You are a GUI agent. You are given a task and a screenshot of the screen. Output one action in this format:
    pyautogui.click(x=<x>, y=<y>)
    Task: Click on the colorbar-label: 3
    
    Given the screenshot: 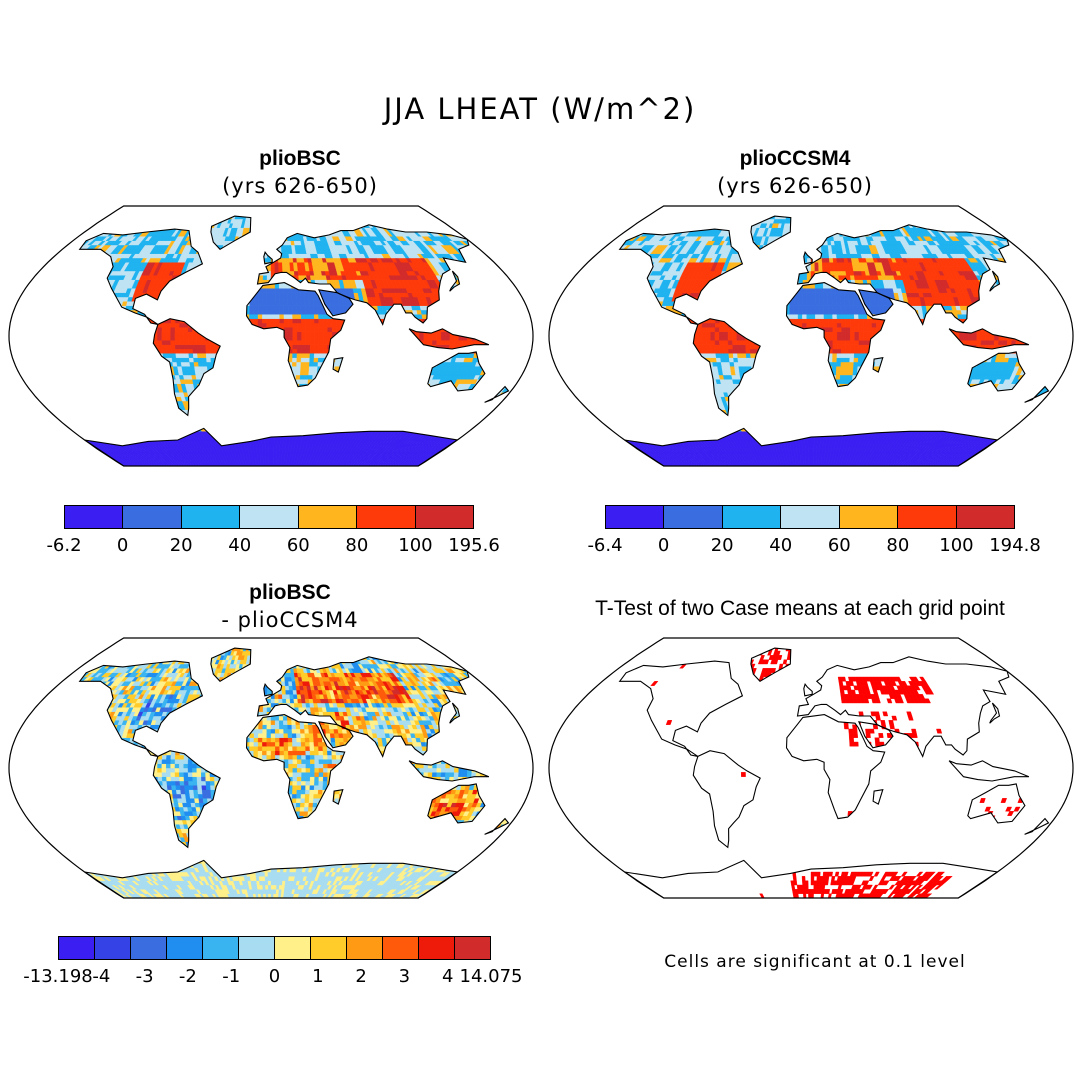 What is the action you would take?
    pyautogui.click(x=404, y=976)
    